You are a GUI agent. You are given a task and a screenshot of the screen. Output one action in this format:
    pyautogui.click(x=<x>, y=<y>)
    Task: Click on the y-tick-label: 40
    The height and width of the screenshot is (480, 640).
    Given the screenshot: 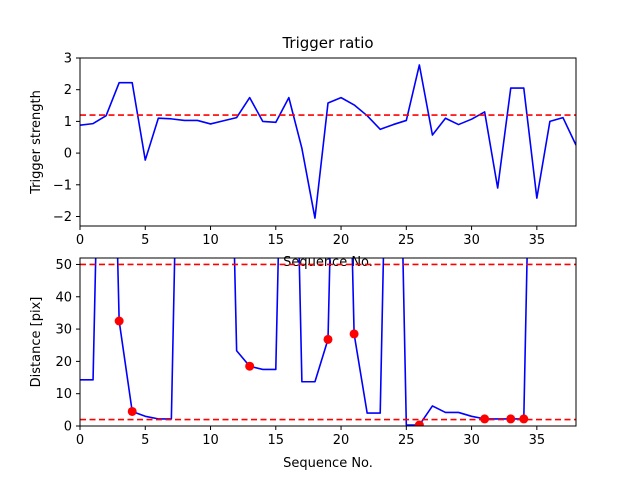 What is the action you would take?
    pyautogui.click(x=63, y=297)
    